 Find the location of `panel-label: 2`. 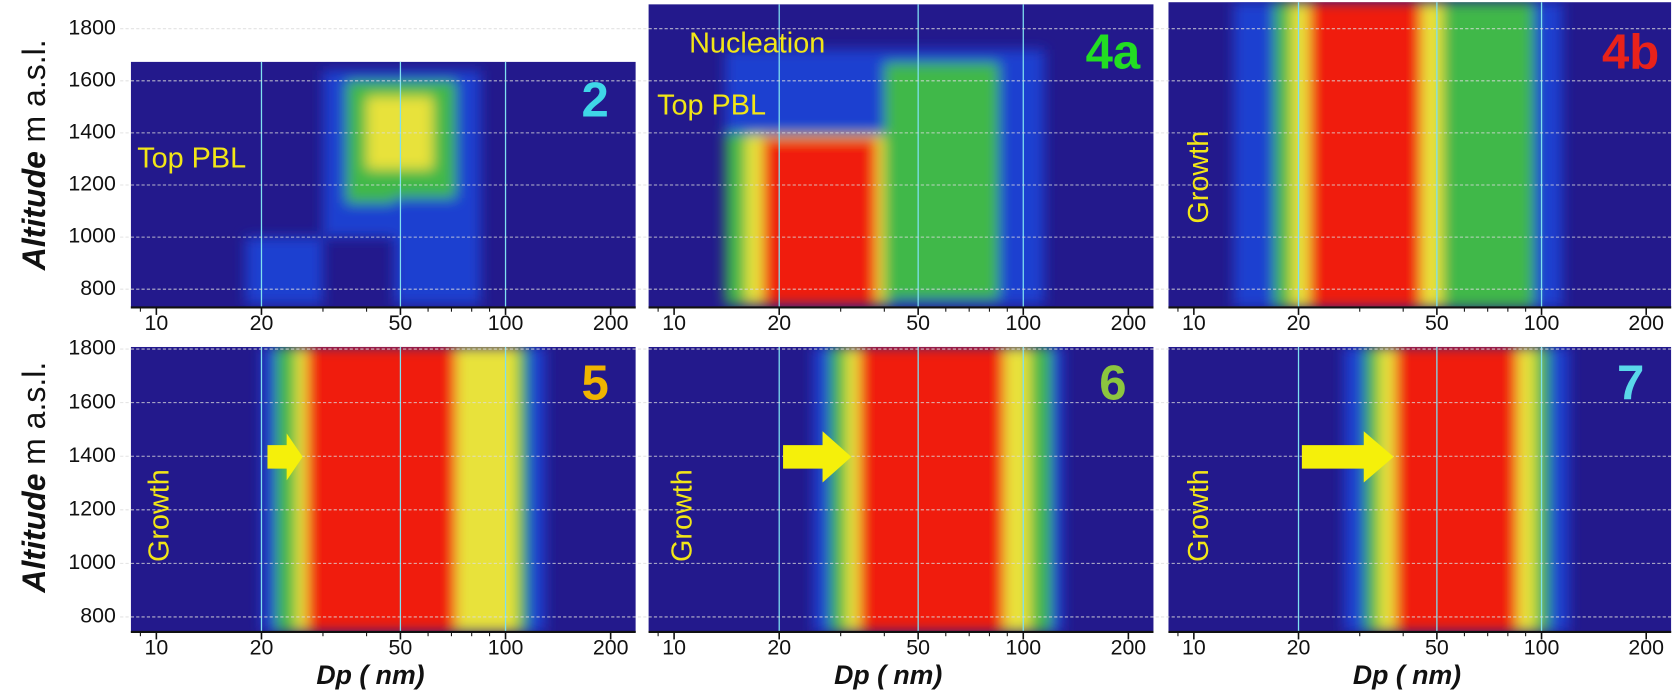

panel-label: 2 is located at coordinates (595, 101).